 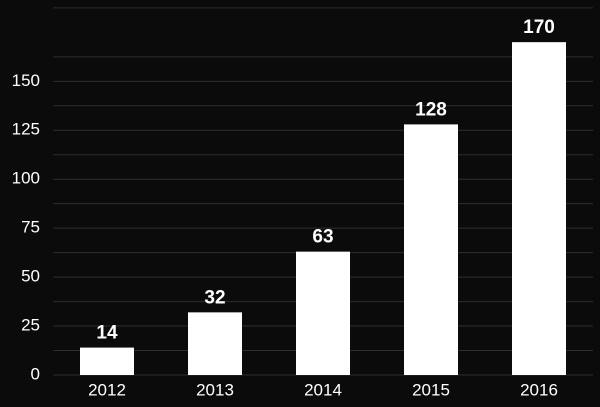 I want to click on y-tick-label: 75, so click(x=30, y=227).